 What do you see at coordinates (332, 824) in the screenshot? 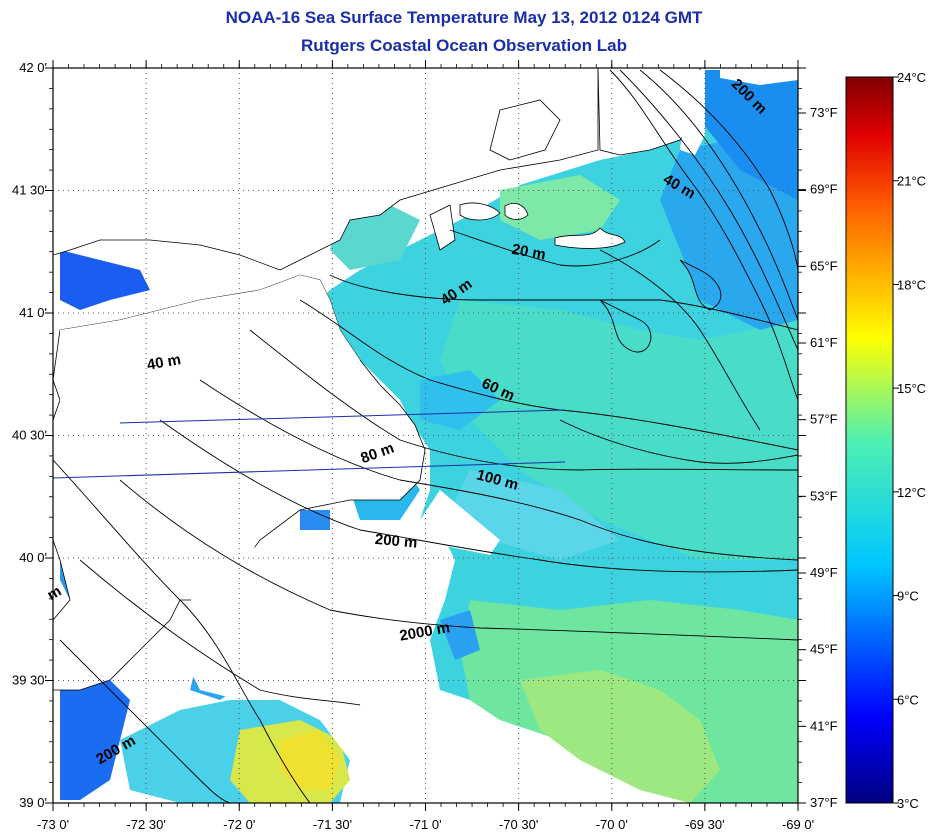
I see `lon-tick-label: -71 30'` at bounding box center [332, 824].